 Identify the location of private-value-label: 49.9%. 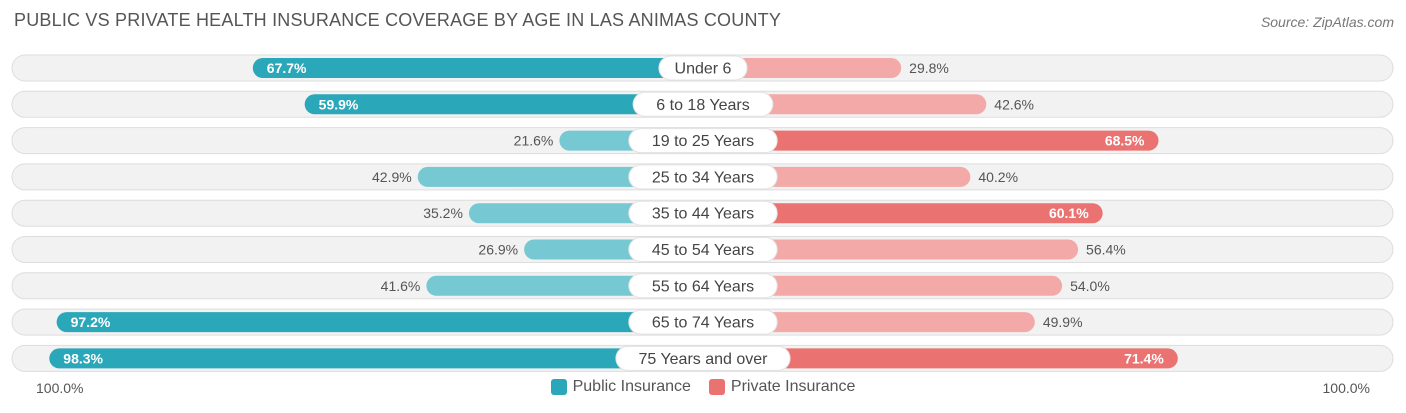
(1063, 322).